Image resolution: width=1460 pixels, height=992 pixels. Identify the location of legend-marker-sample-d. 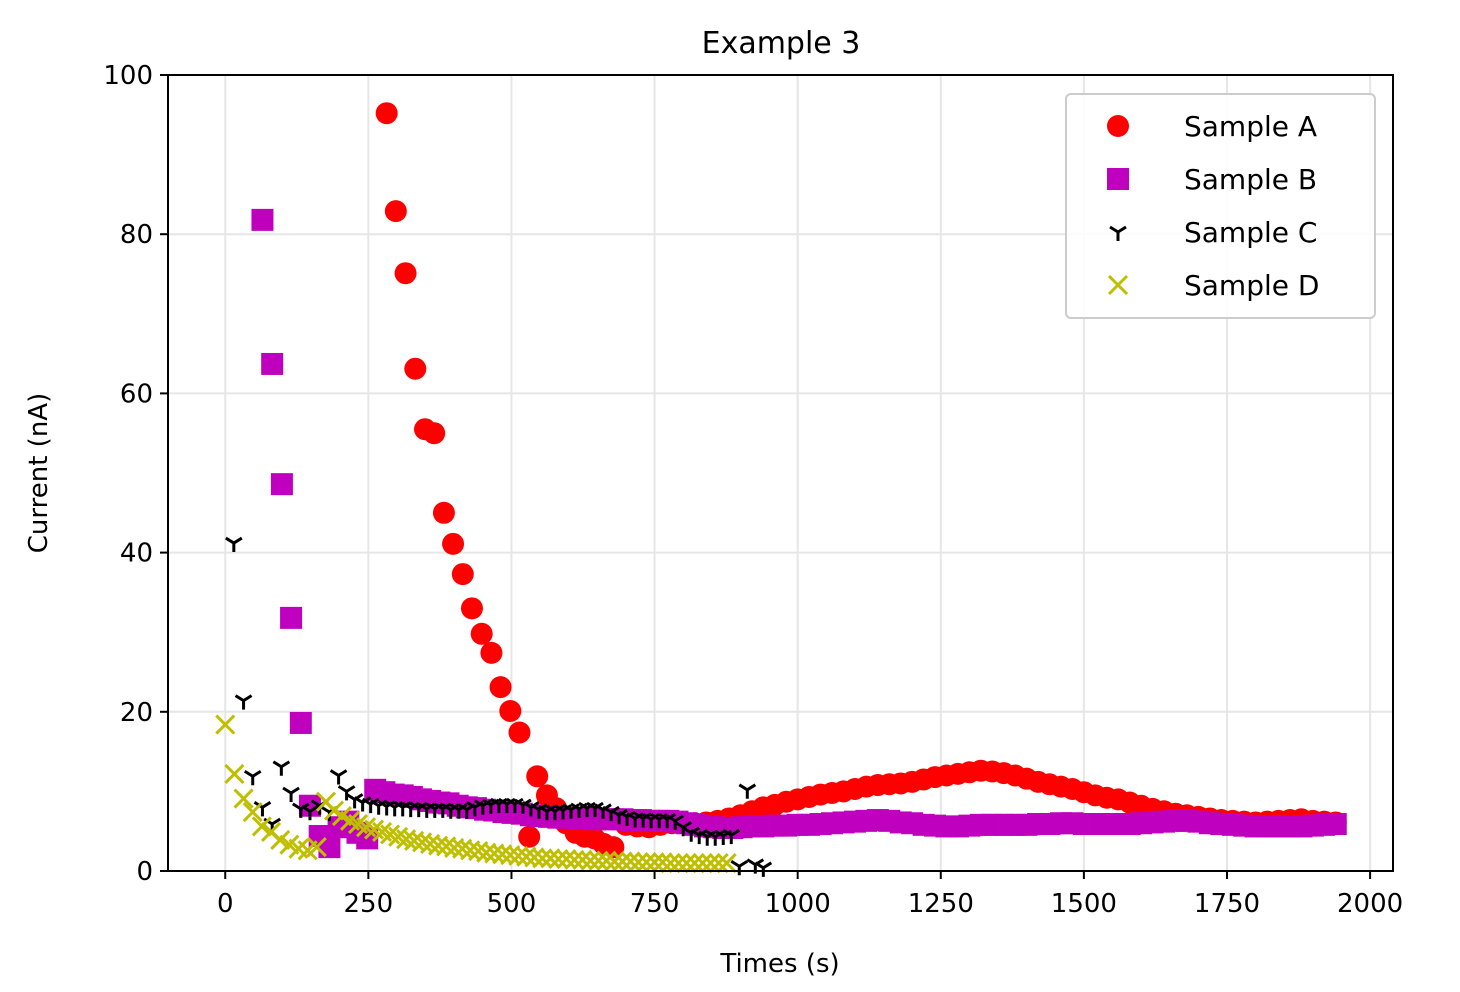
(1118, 285).